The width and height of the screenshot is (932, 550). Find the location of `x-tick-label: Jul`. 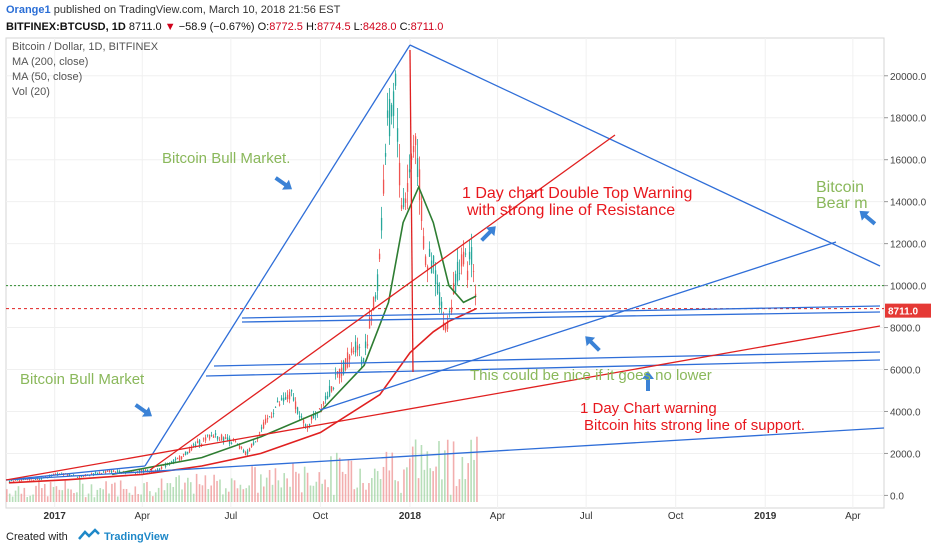

x-tick-label: Jul is located at coordinates (230, 516).